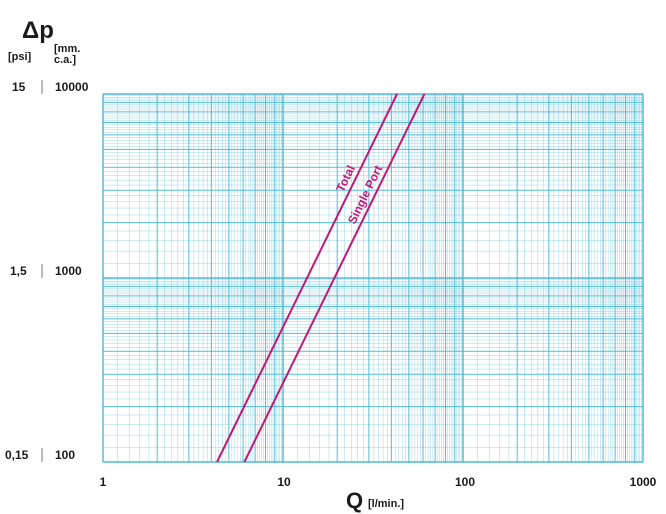  What do you see at coordinates (19, 87) in the screenshot?
I see `y-tick-psi-15: 15` at bounding box center [19, 87].